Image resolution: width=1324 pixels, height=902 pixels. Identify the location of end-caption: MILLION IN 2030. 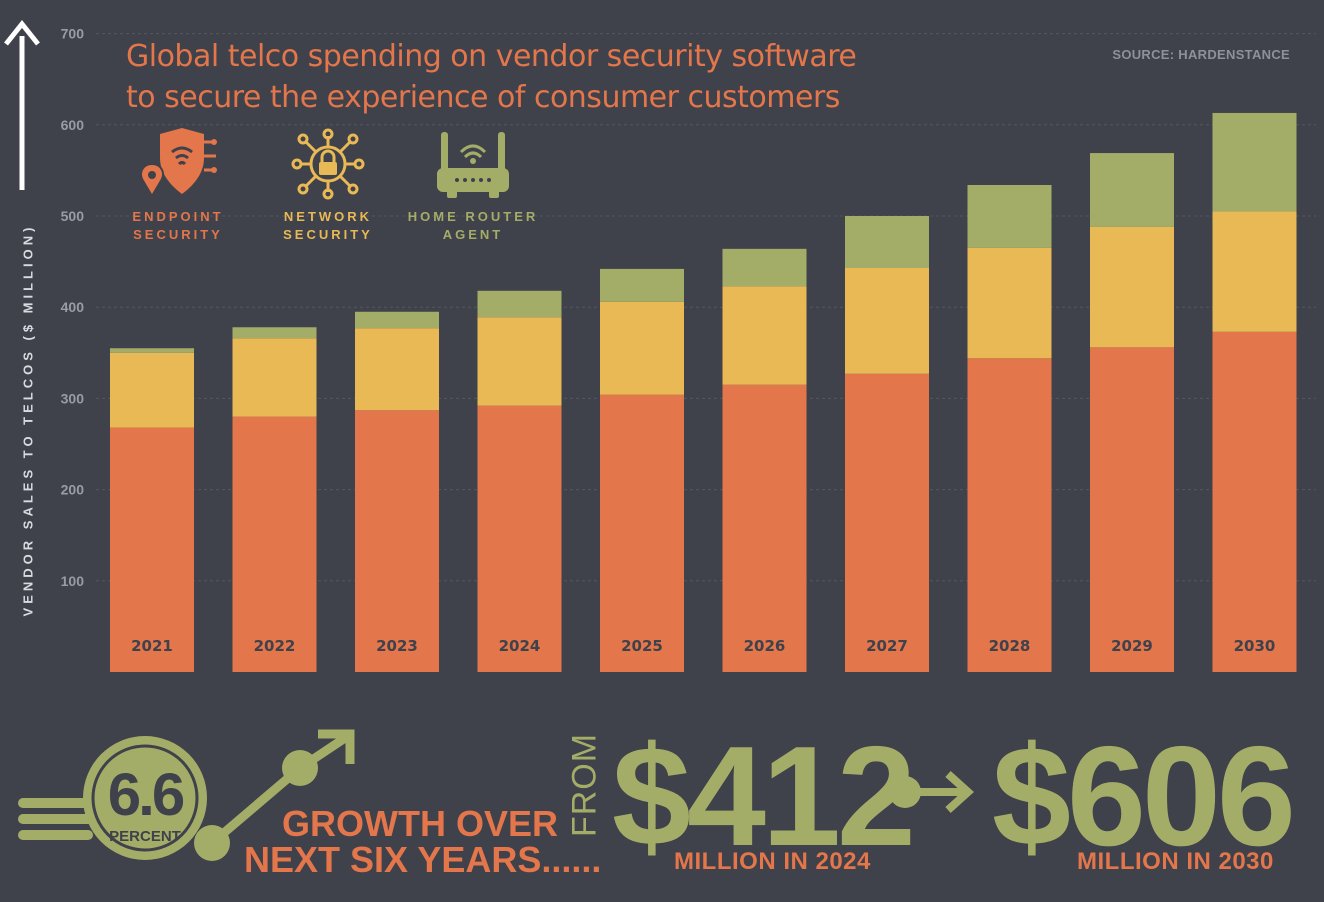
(1175, 861).